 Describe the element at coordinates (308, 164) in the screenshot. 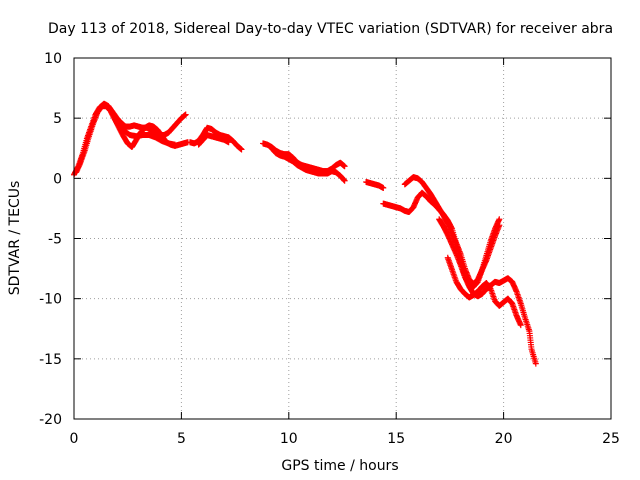

I see `series-day-b` at that location.